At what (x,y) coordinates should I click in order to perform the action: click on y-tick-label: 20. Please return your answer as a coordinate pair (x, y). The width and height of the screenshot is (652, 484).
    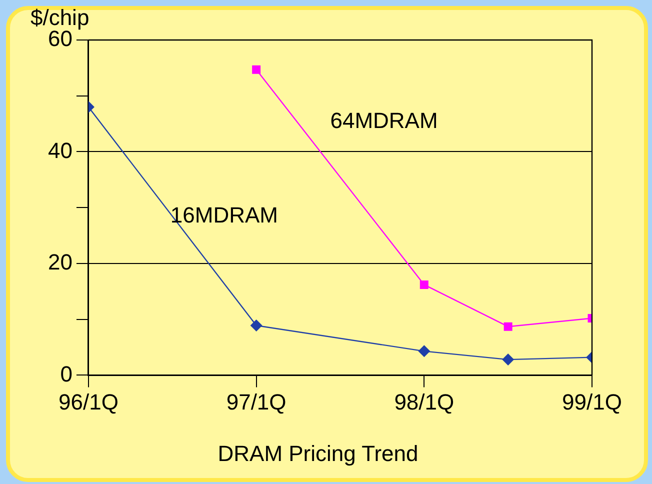
    Looking at the image, I should click on (60, 262).